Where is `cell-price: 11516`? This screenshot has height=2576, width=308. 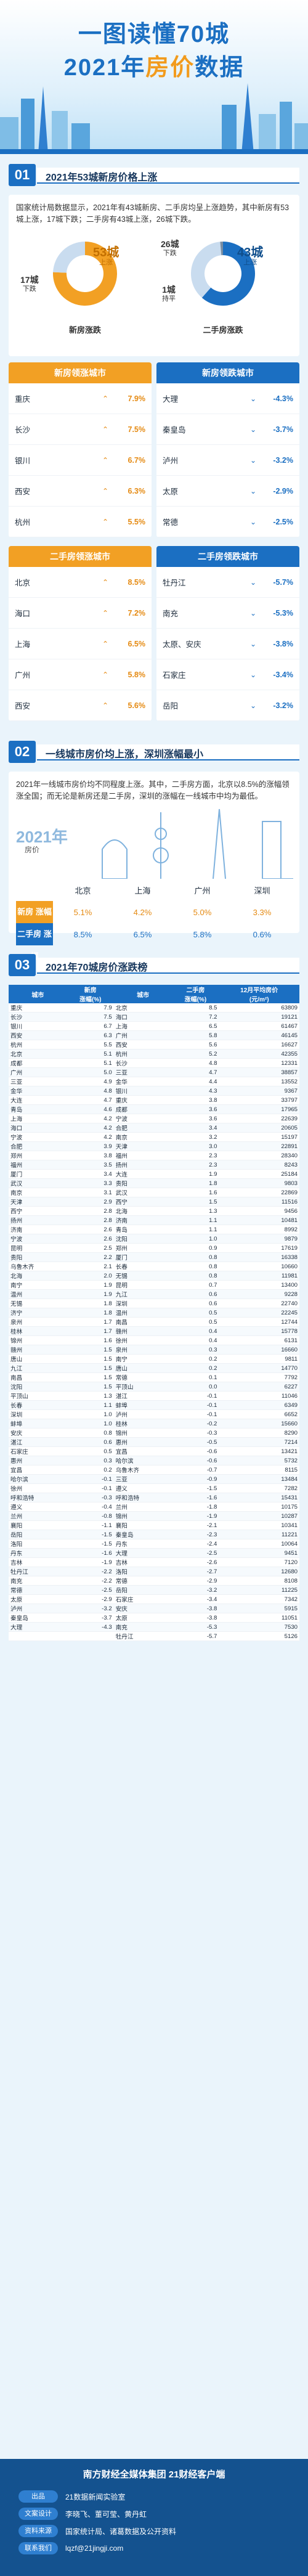
cell-price: 11516 is located at coordinates (259, 1202).